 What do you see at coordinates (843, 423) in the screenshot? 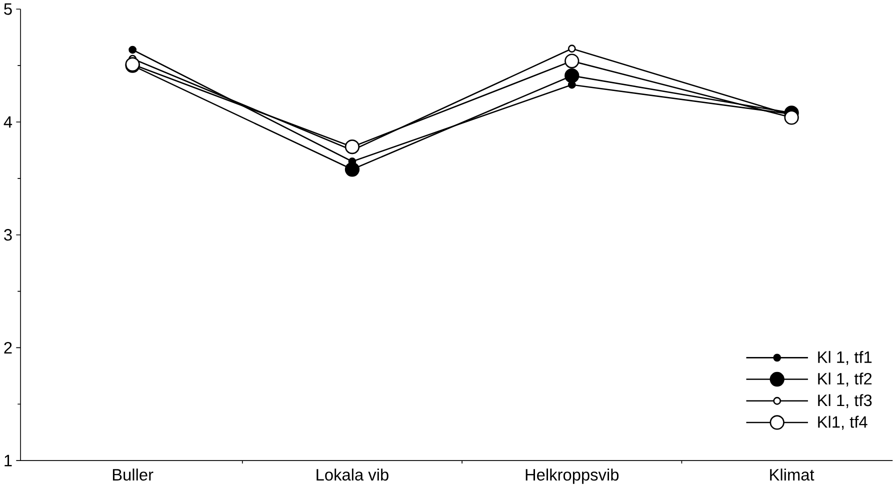
I see `legend-label: Kl1, tf4` at bounding box center [843, 423].